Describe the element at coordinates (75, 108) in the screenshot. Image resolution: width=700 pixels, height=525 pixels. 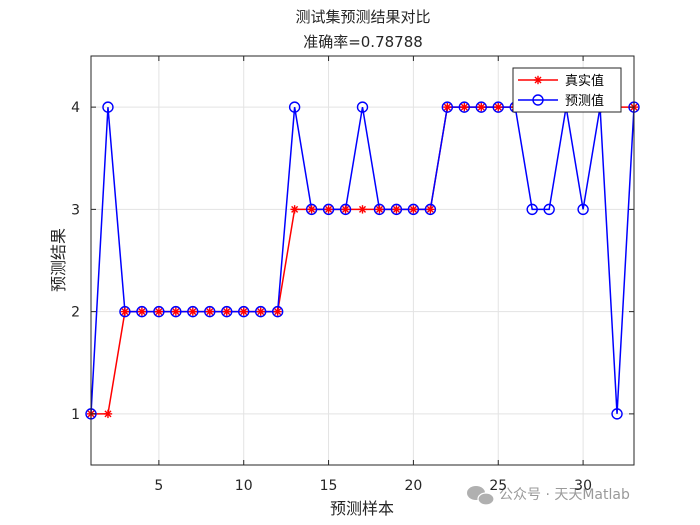
I see `y-tick-label: 4` at that location.